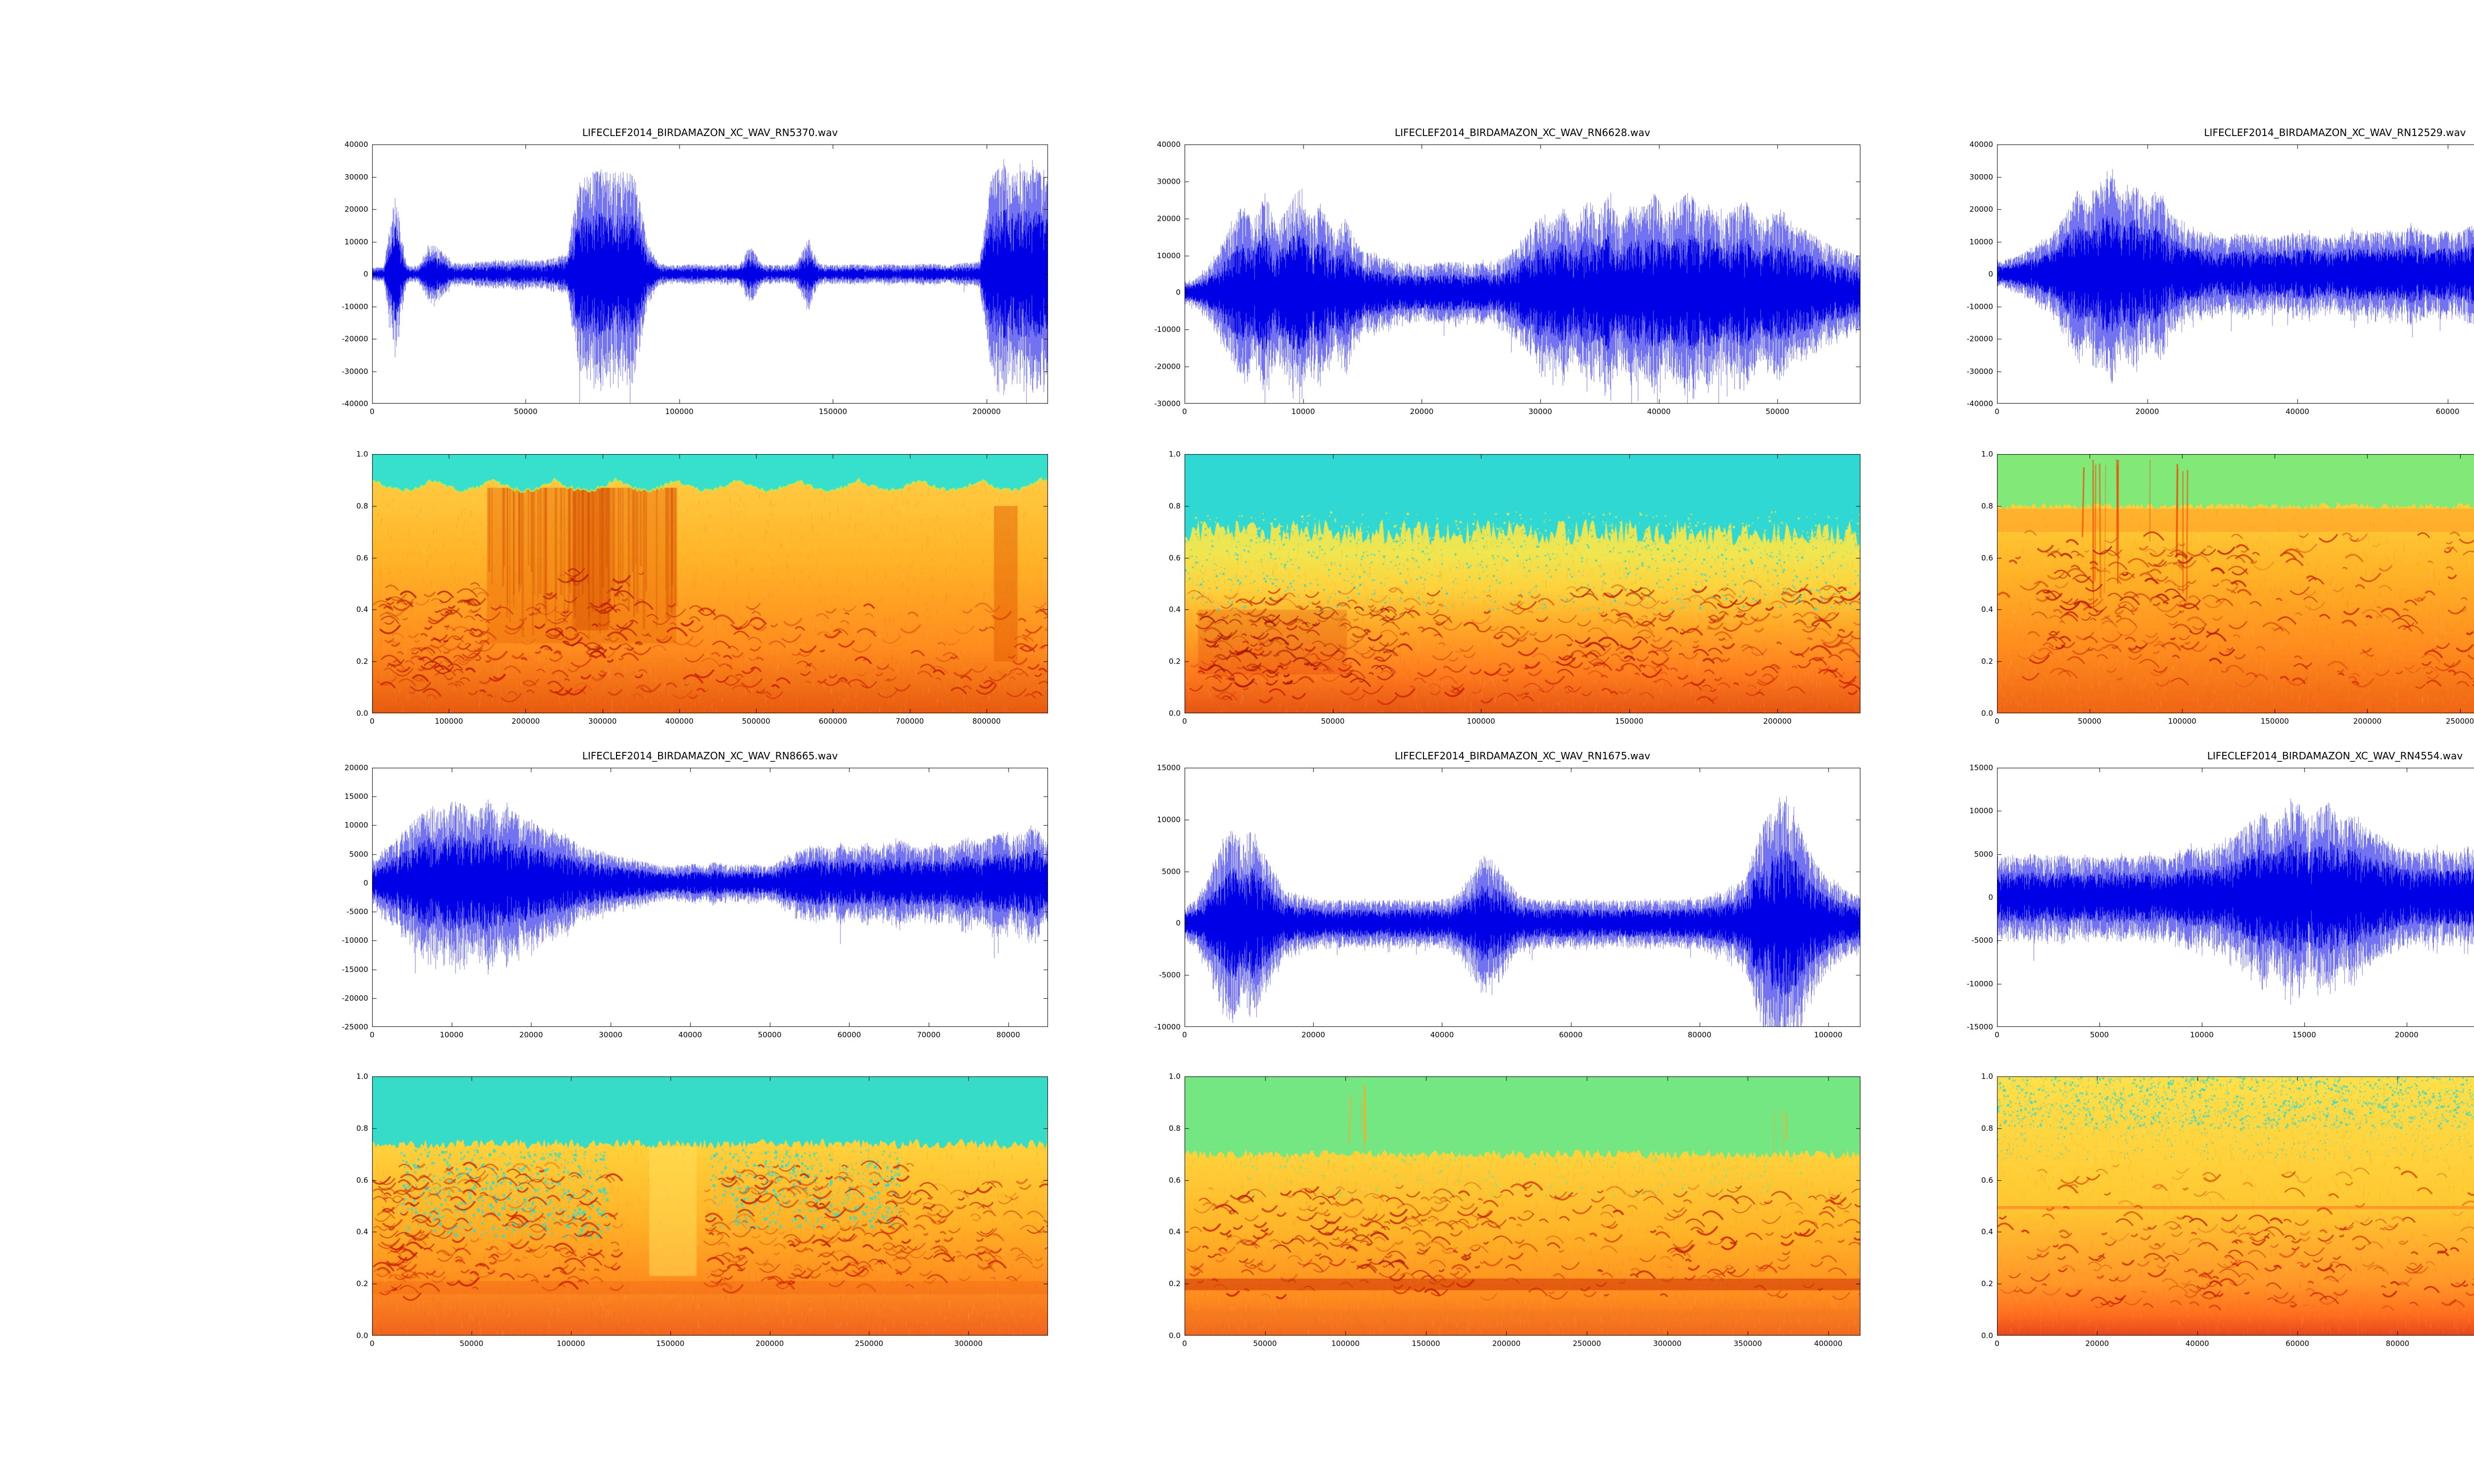 The height and width of the screenshot is (1484, 2474). What do you see at coordinates (2099, 1034) in the screenshot?
I see `x-tick-label: 5000` at bounding box center [2099, 1034].